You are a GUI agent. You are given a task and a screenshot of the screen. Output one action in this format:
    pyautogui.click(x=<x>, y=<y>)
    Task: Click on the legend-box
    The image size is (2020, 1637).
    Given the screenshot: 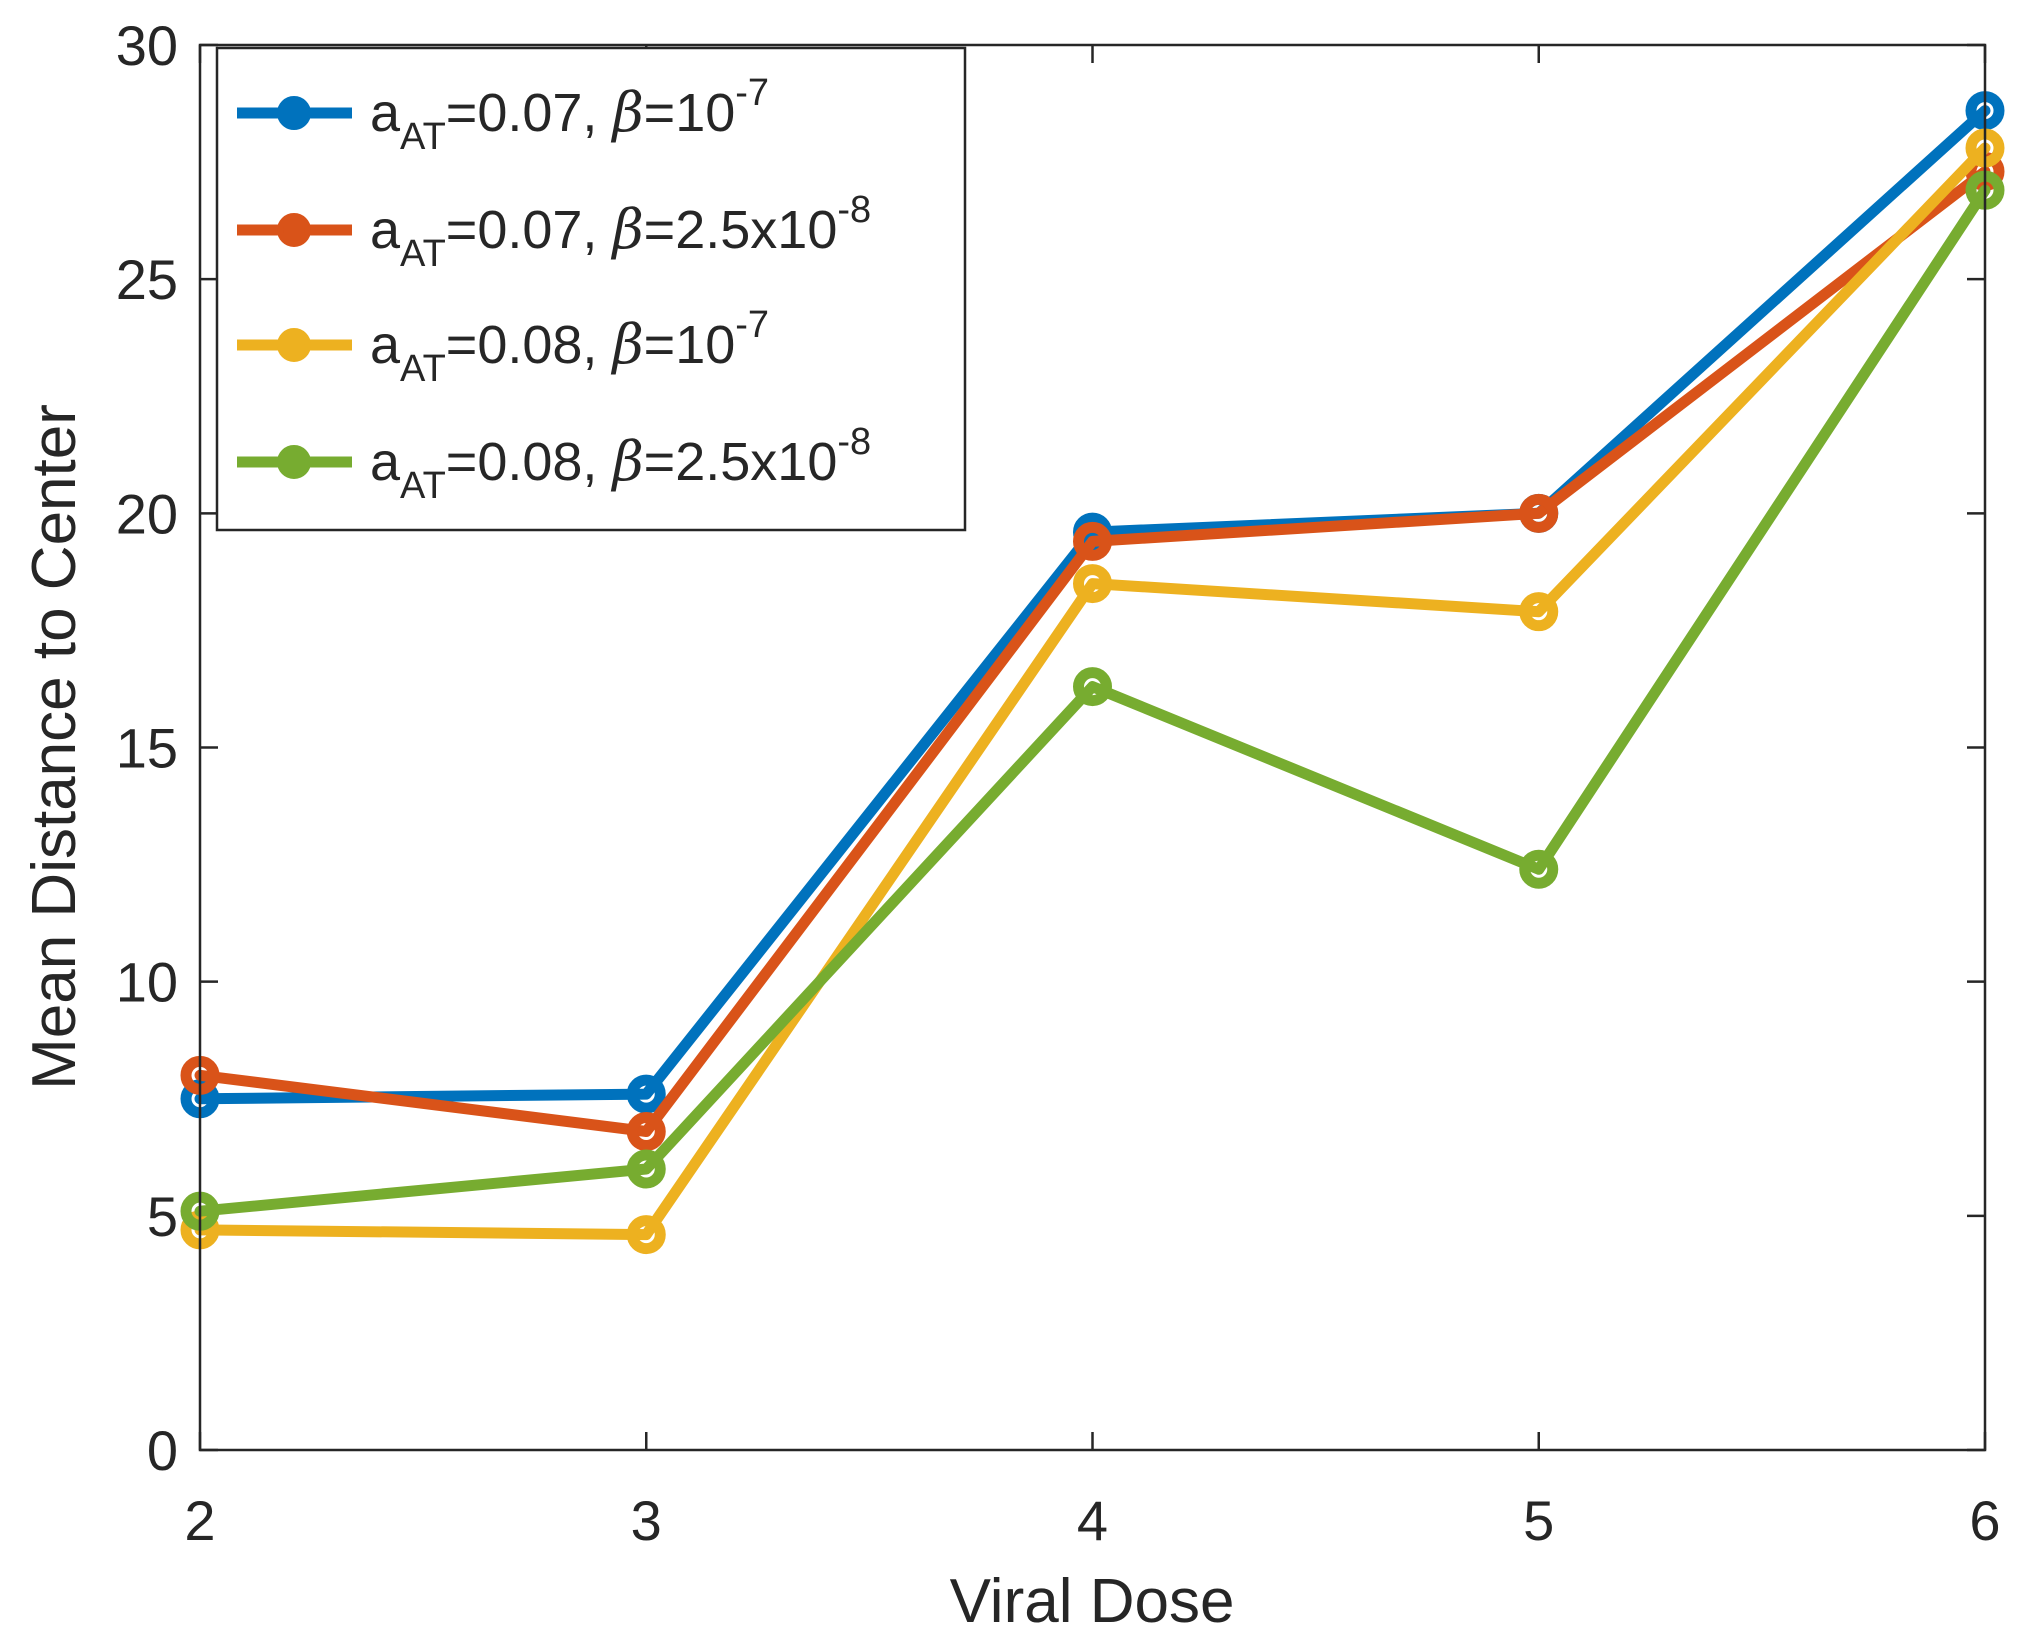 What is the action you would take?
    pyautogui.click(x=591, y=289)
    